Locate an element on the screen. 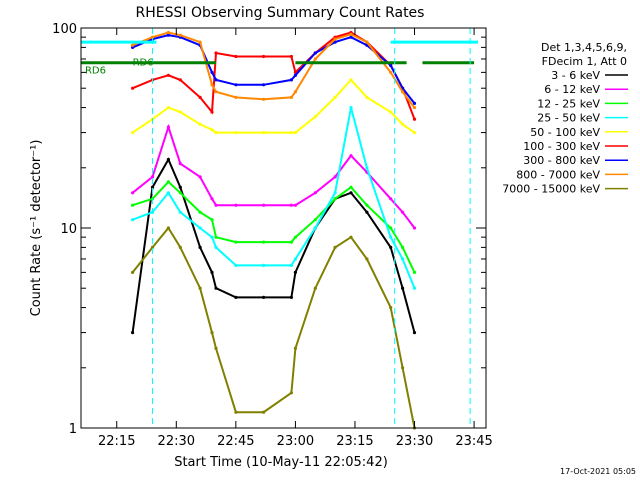 Image resolution: width=640 pixels, height=480 pixels. x-axis-label: Start Time (10-May-11 22:05:42) is located at coordinates (281, 462).